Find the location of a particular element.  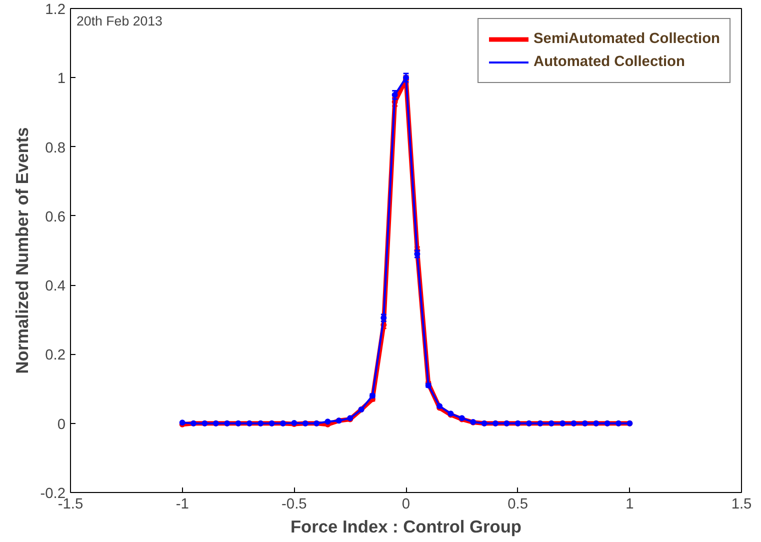

y-tick-label: 0.4 is located at coordinates (55, 286).